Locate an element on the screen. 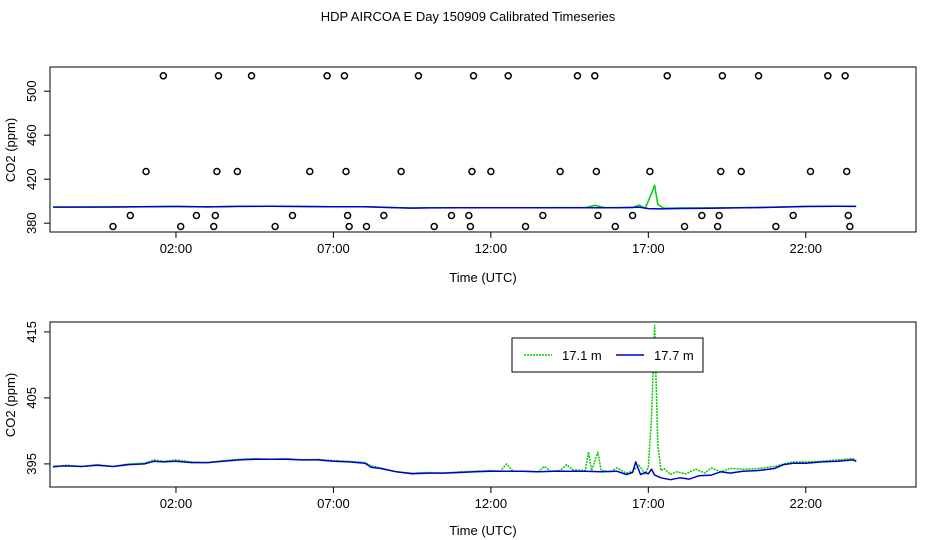  y-tick-label: 380 is located at coordinates (31, 223).